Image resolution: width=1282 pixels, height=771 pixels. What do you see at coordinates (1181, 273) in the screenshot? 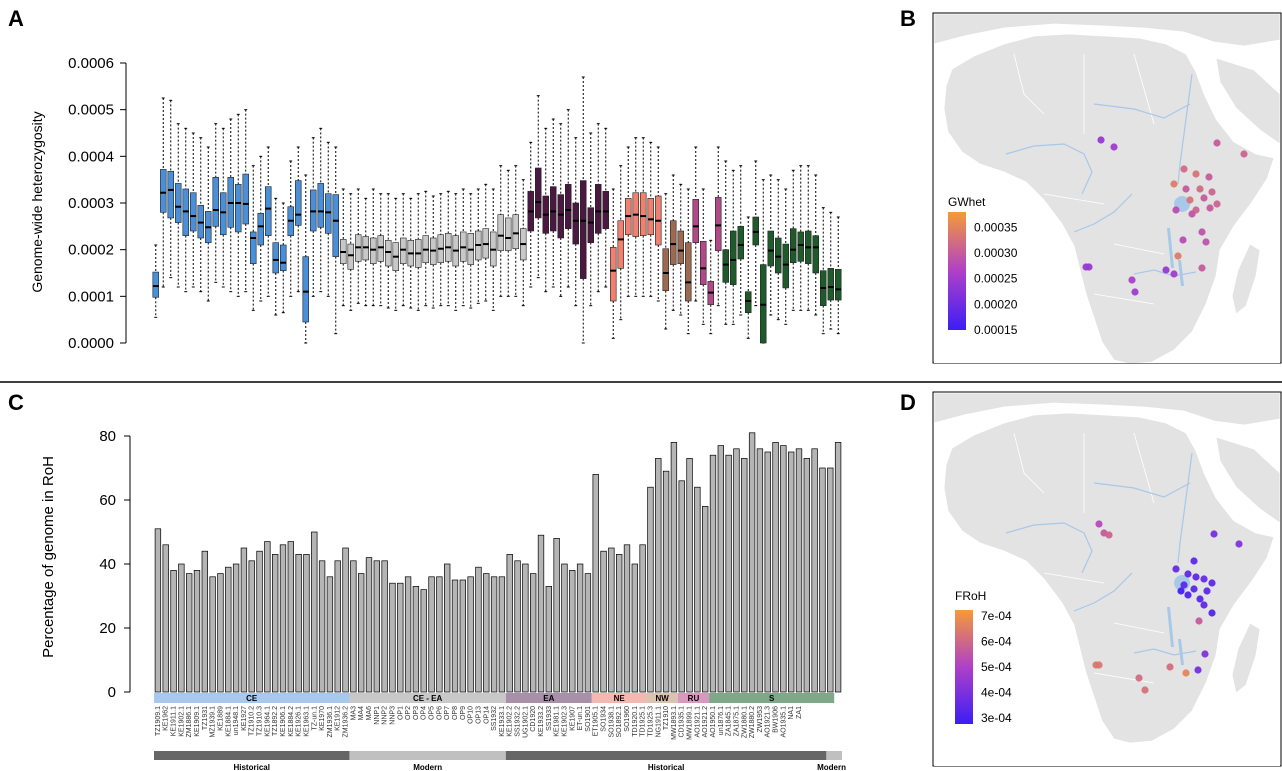
I see `map-b-lake` at bounding box center [1181, 273].